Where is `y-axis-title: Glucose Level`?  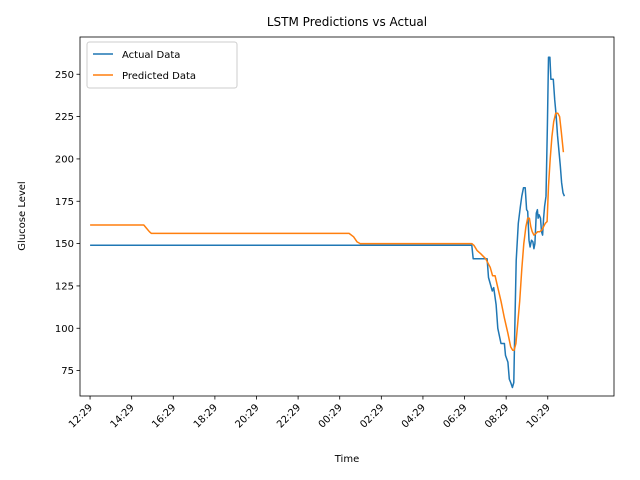 y-axis-title: Glucose Level is located at coordinates (22, 215).